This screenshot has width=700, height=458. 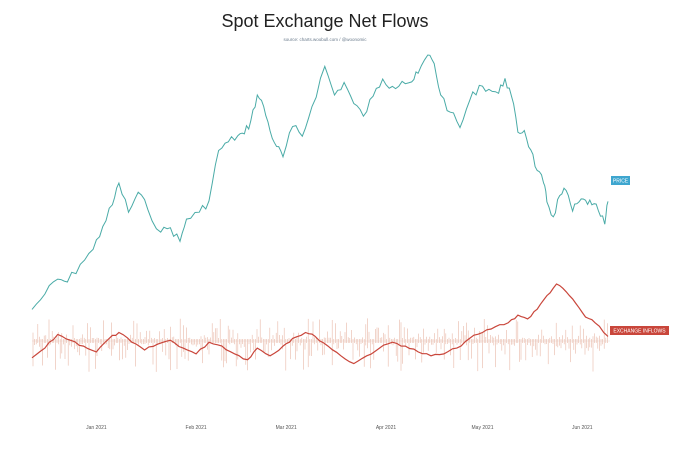 What do you see at coordinates (386, 428) in the screenshot?
I see `x-tick-label: Apr 2021` at bounding box center [386, 428].